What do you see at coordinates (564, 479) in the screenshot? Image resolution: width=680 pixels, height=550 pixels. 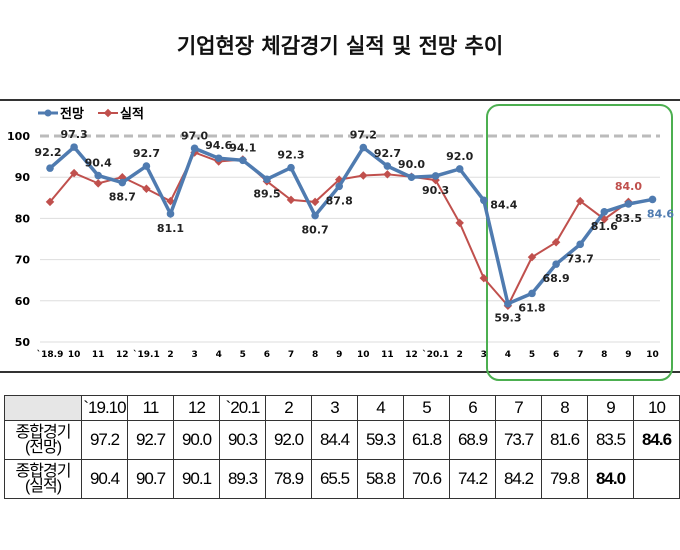 I see `table-cell: 79.8` at bounding box center [564, 479].